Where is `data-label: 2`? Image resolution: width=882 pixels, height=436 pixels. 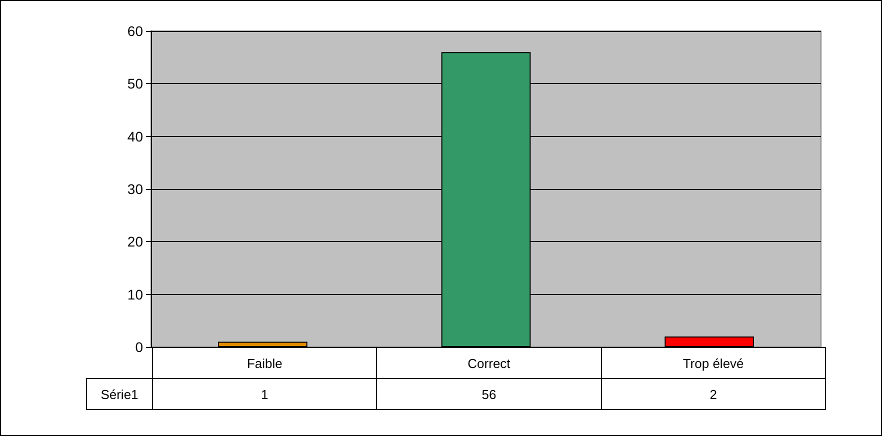
data-label: 2 is located at coordinates (713, 394).